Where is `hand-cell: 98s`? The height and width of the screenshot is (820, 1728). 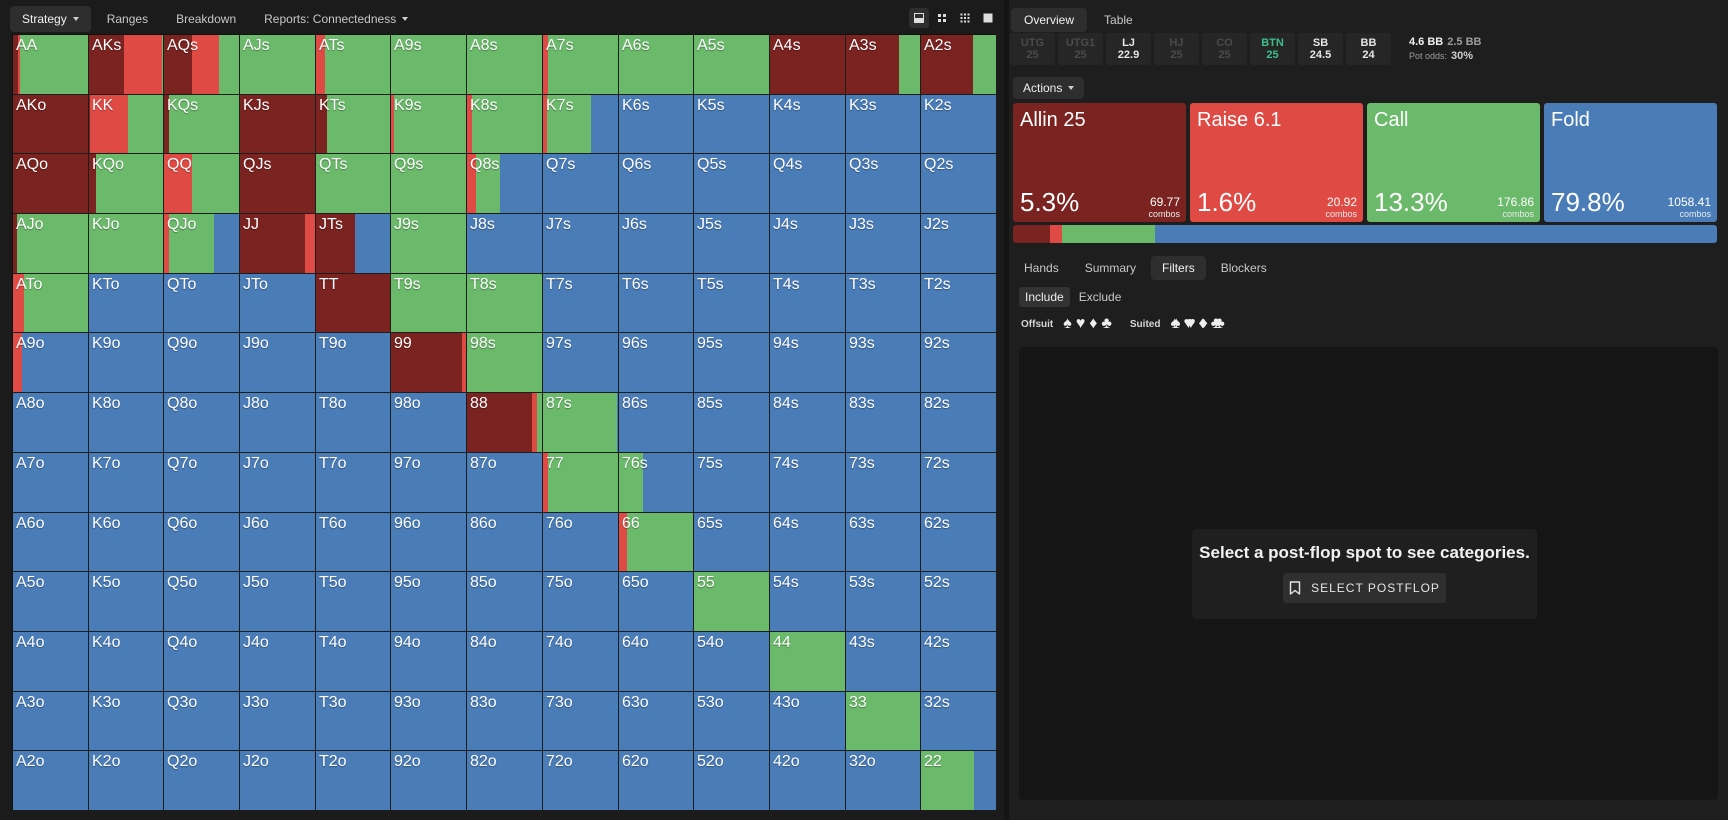 hand-cell: 98s is located at coordinates (505, 363).